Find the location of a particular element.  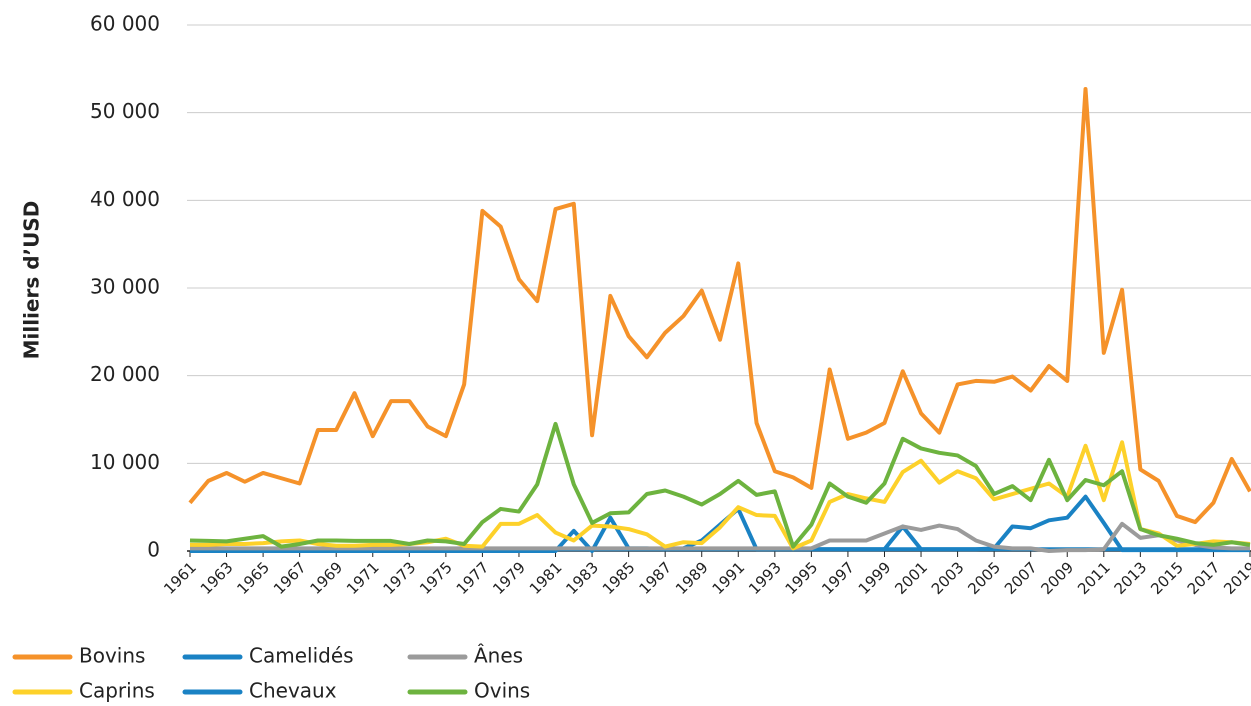

x-tick-label: 1961 is located at coordinates (180, 578).